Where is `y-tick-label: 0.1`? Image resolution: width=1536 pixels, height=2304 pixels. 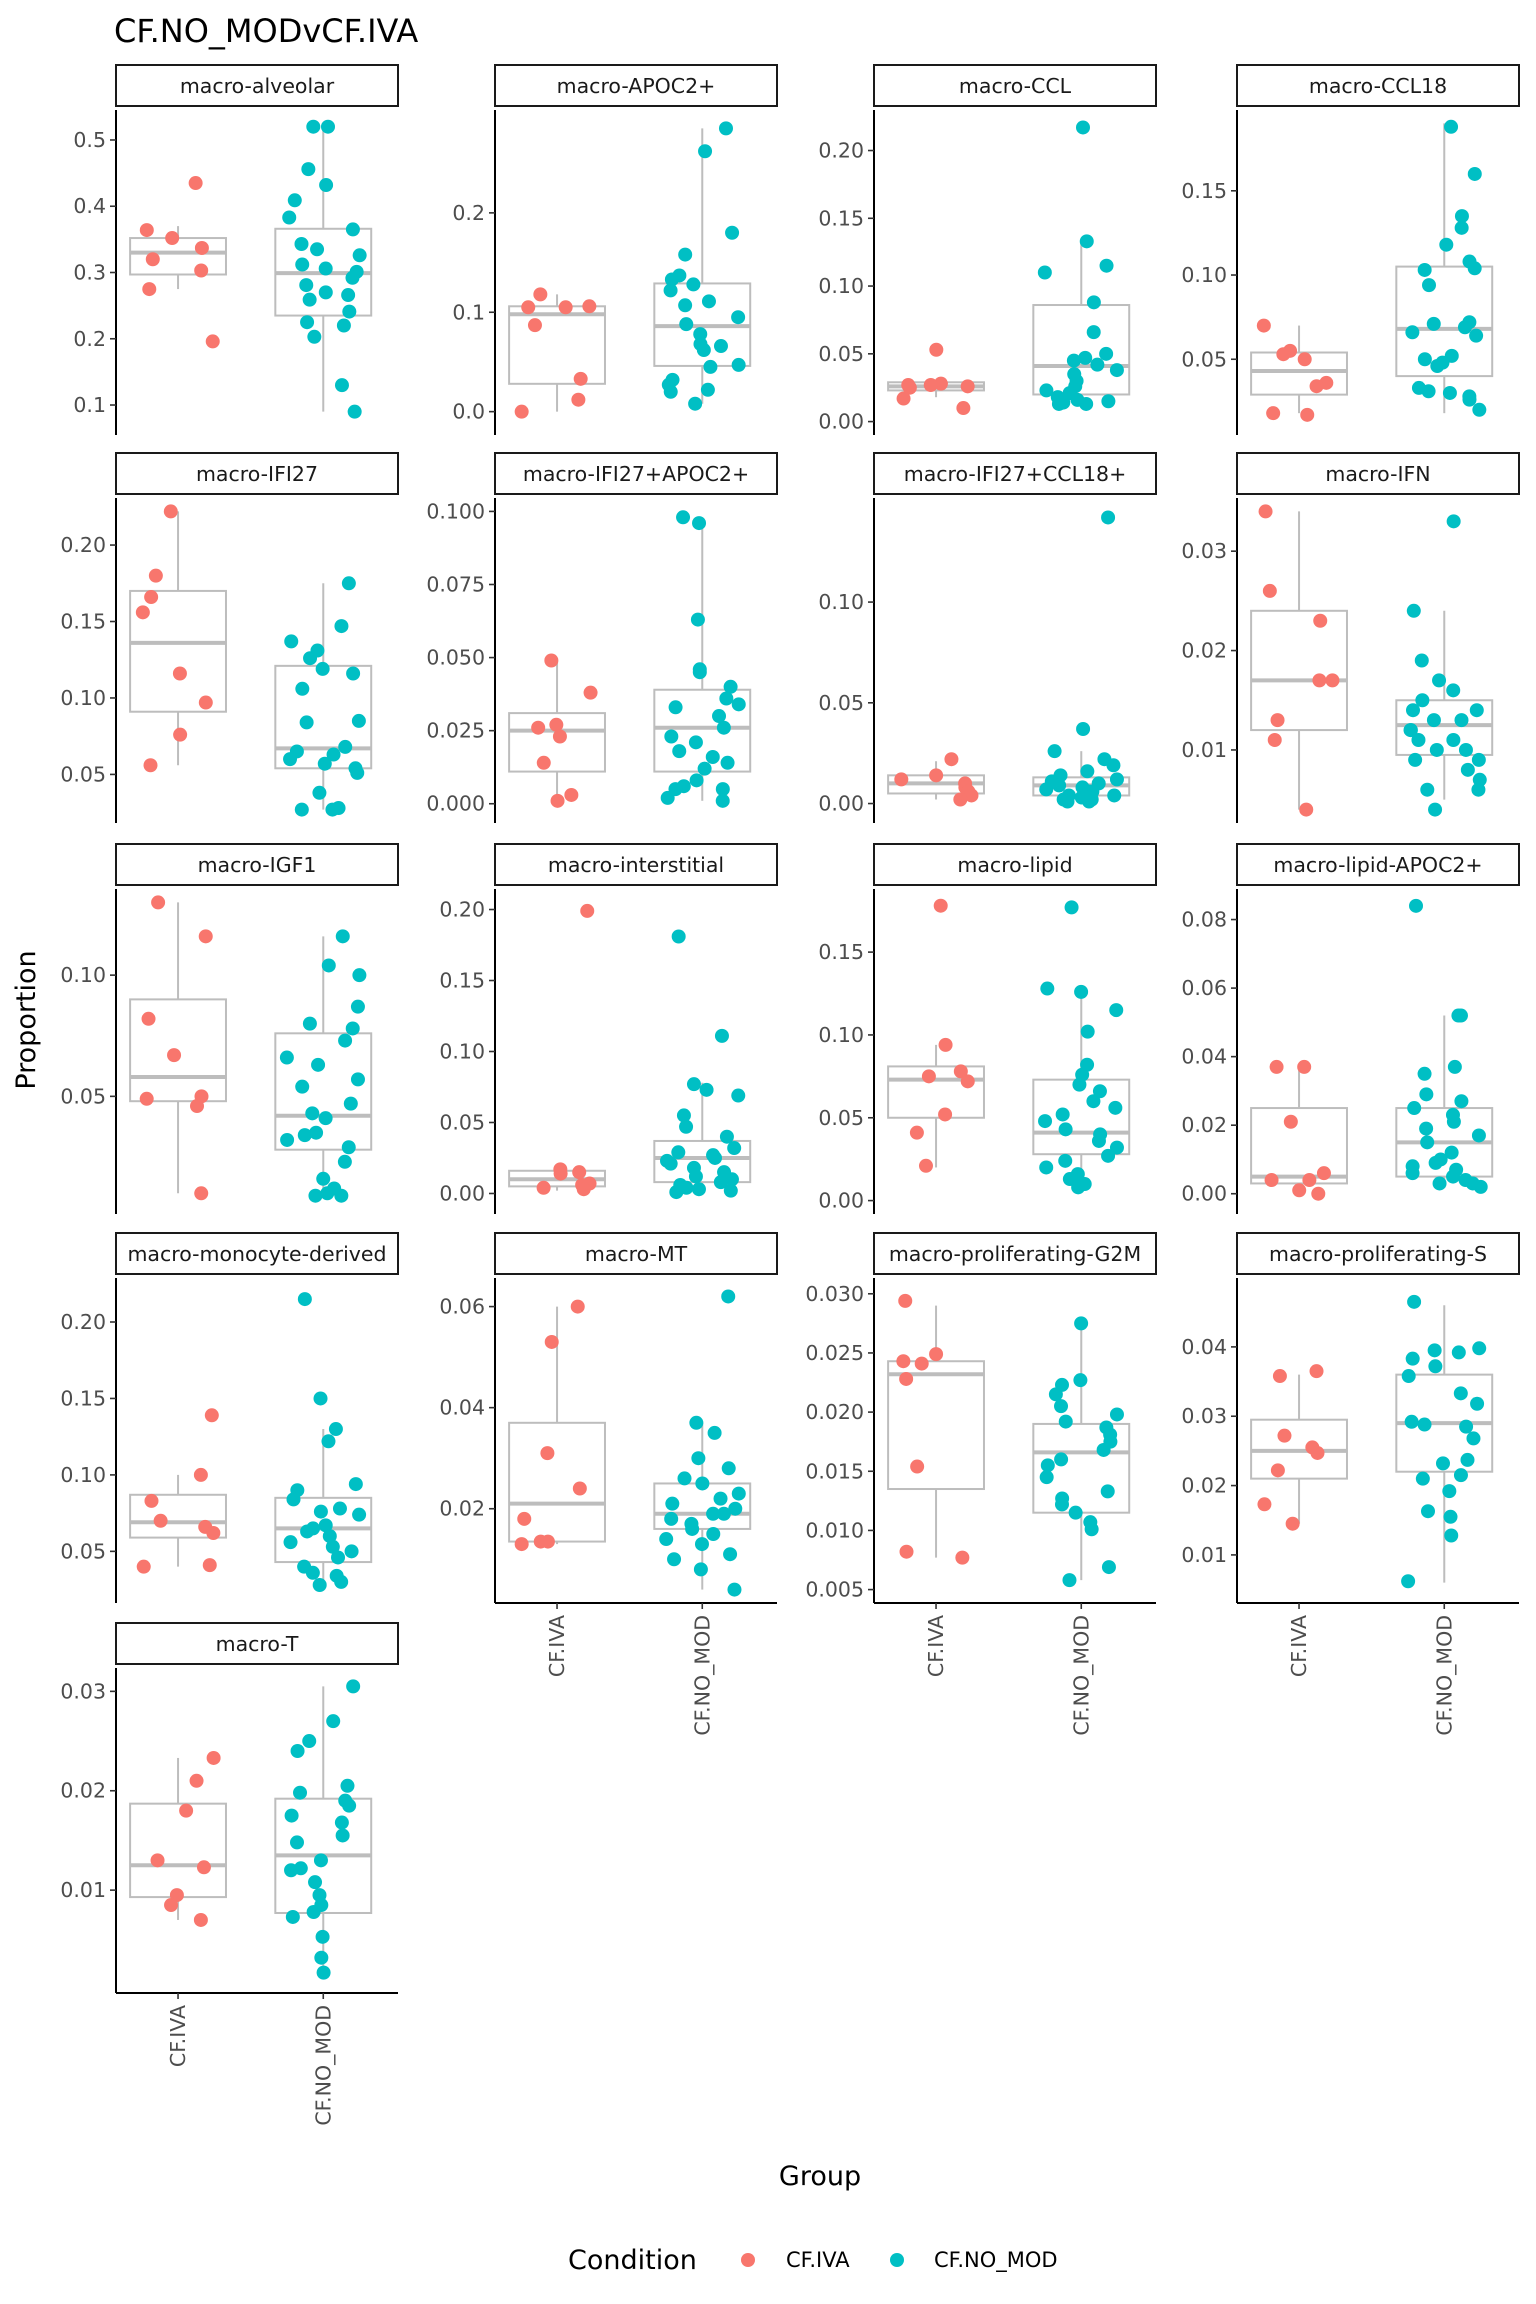 y-tick-label: 0.1 is located at coordinates (468, 312).